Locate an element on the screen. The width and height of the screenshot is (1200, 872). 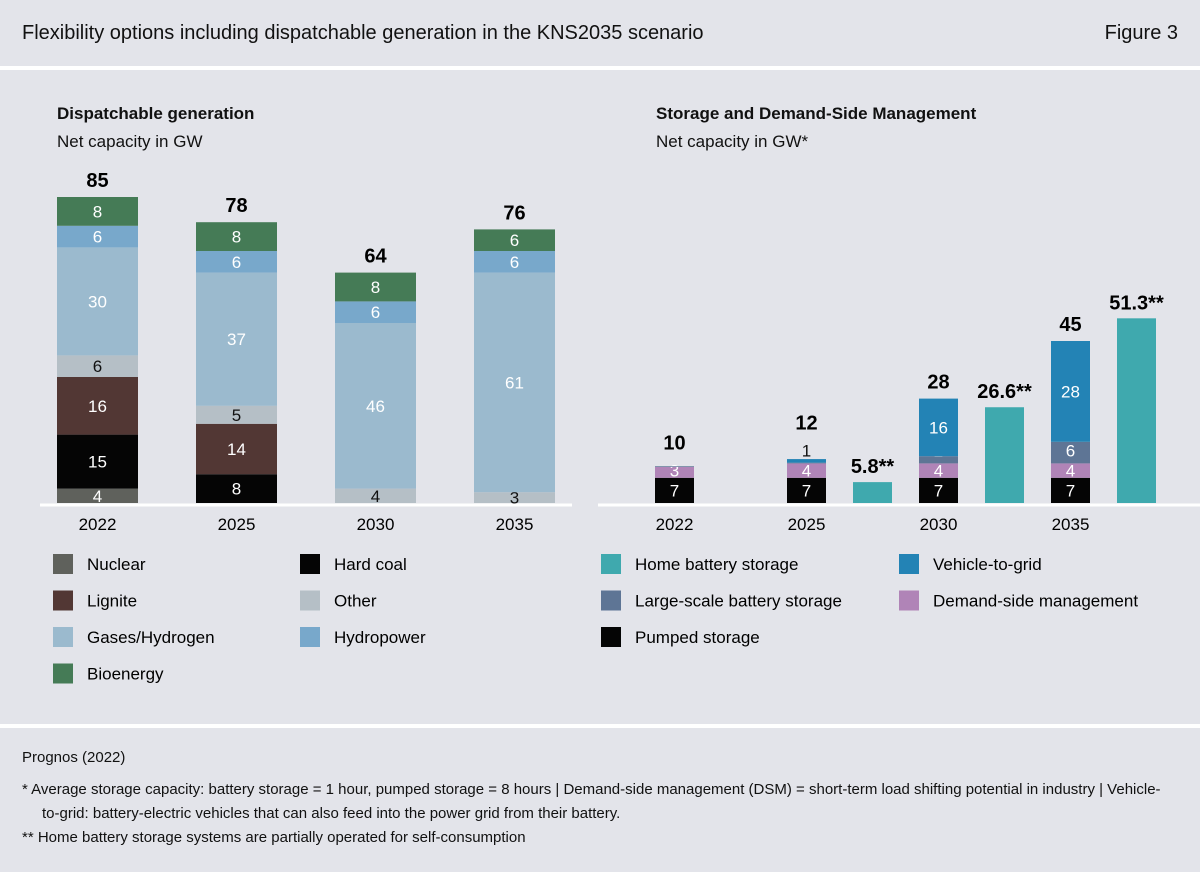
bar-hydropower-2030 is located at coordinates (375, 312).